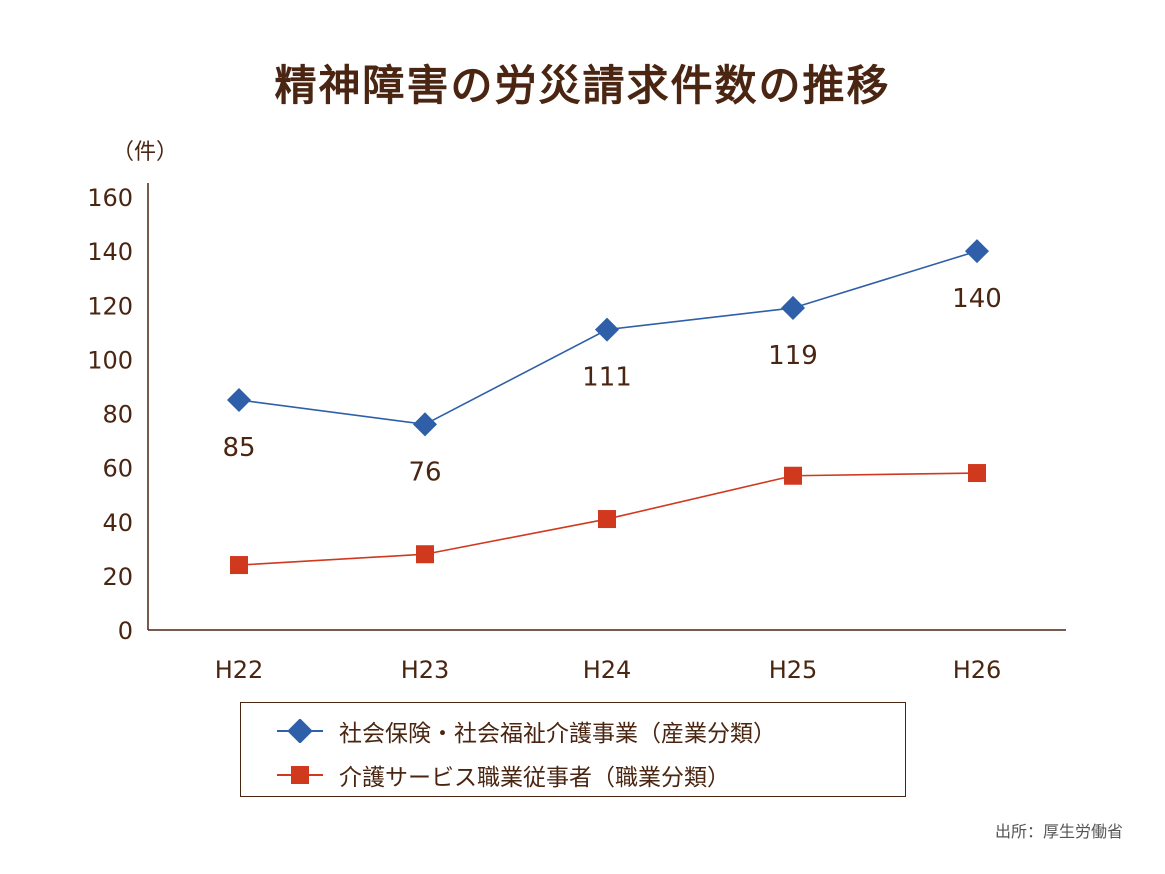 This screenshot has height=874, width=1165. I want to click on y-tick-label: 80, so click(117, 415).